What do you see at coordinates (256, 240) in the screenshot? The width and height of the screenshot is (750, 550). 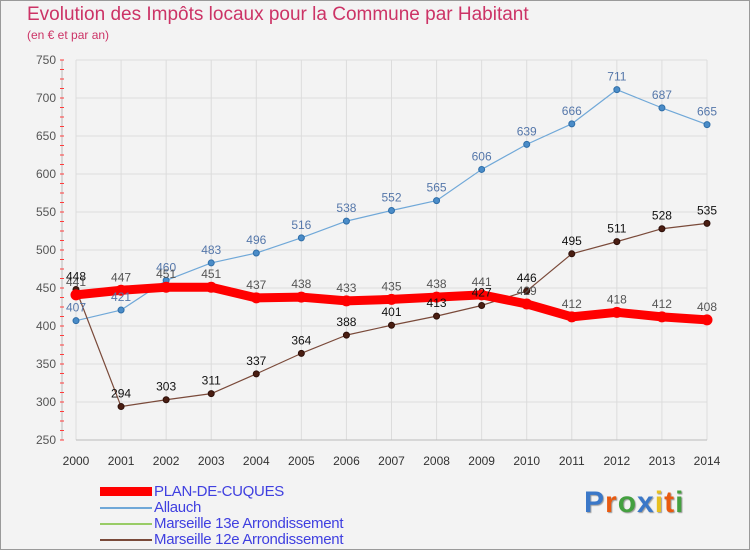 I see `data-label-1: 496` at bounding box center [256, 240].